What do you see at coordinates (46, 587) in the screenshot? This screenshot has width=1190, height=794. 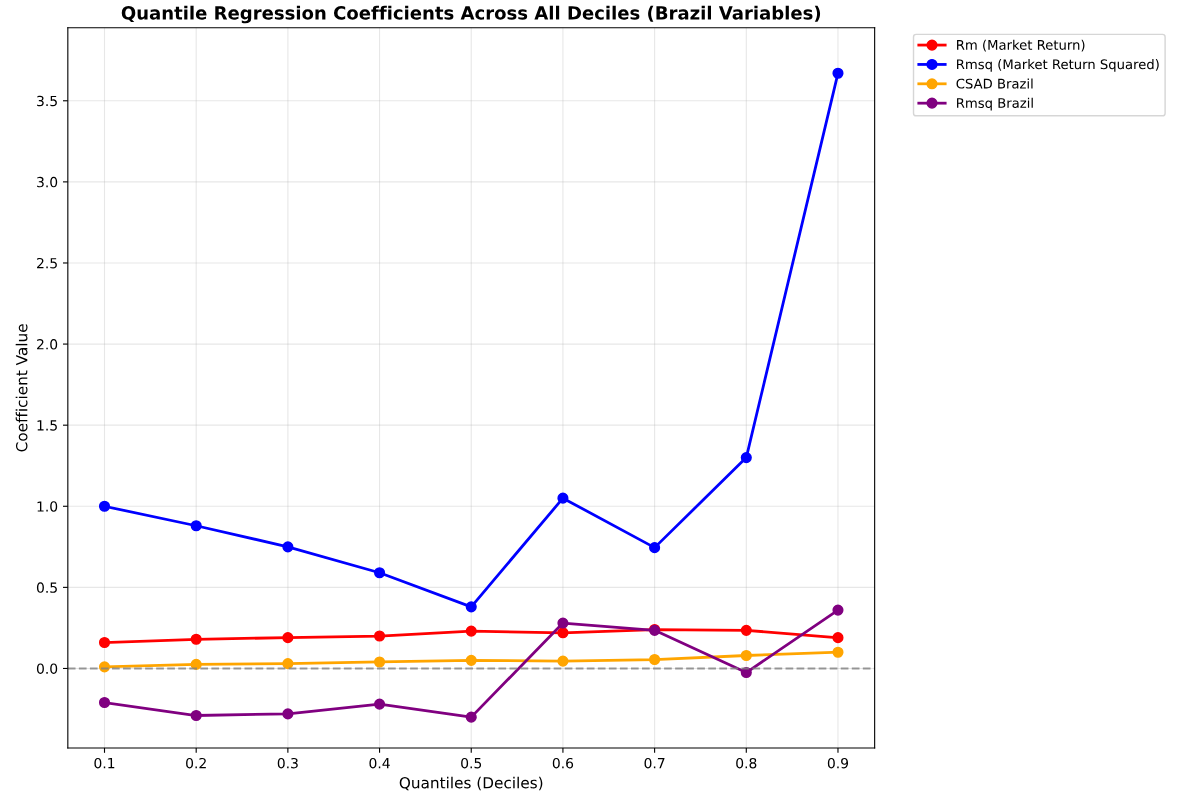 I see `y-tick-label: 0.5` at bounding box center [46, 587].